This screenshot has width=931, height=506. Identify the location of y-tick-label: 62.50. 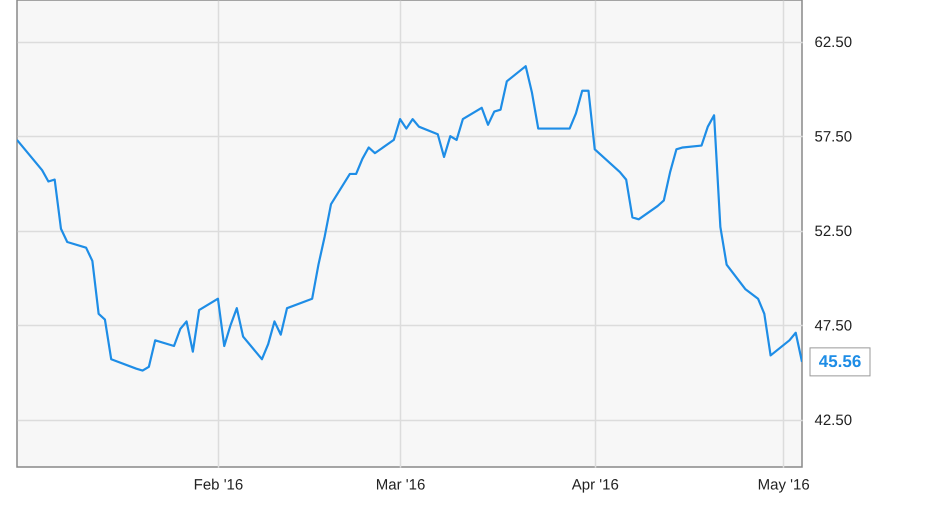
(833, 43).